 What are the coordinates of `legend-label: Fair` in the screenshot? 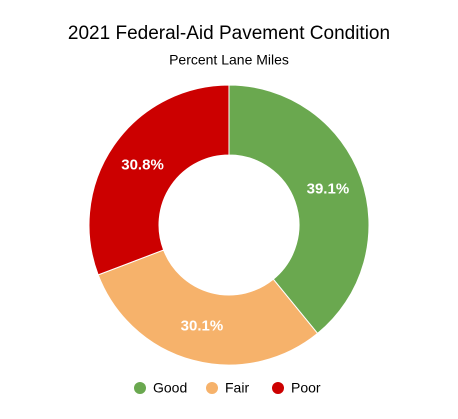 It's located at (237, 388).